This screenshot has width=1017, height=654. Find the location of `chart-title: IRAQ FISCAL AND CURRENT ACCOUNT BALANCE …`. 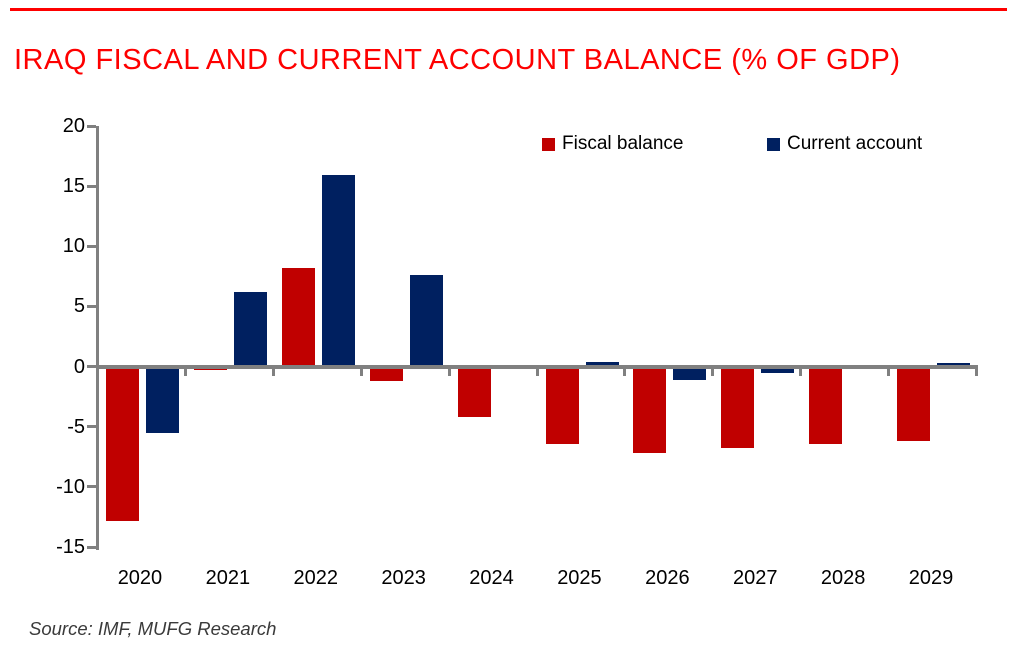

chart-title: IRAQ FISCAL AND CURRENT ACCOUNT BALANCE … is located at coordinates (457, 60).